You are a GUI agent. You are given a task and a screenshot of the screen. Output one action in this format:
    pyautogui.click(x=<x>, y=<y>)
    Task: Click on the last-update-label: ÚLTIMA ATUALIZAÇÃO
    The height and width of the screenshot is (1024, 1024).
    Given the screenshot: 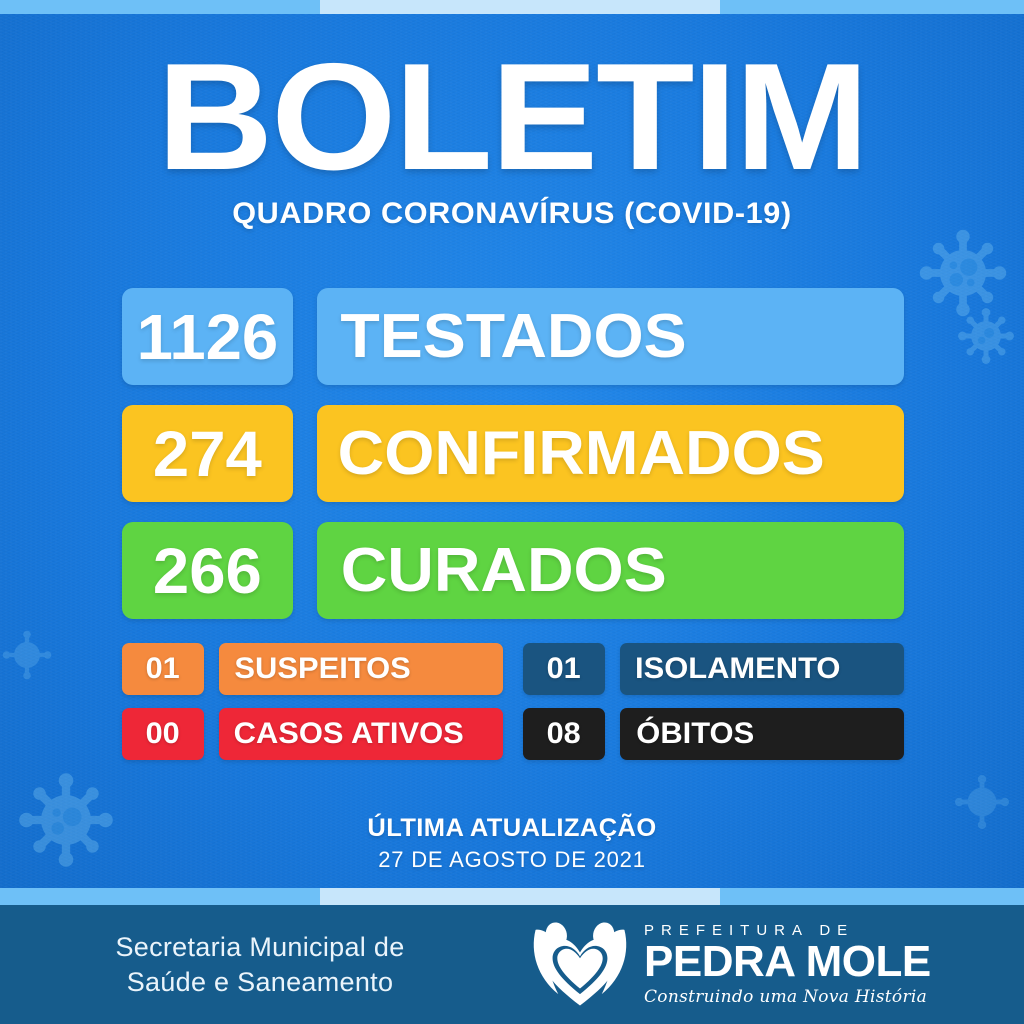 What is the action you would take?
    pyautogui.click(x=512, y=828)
    